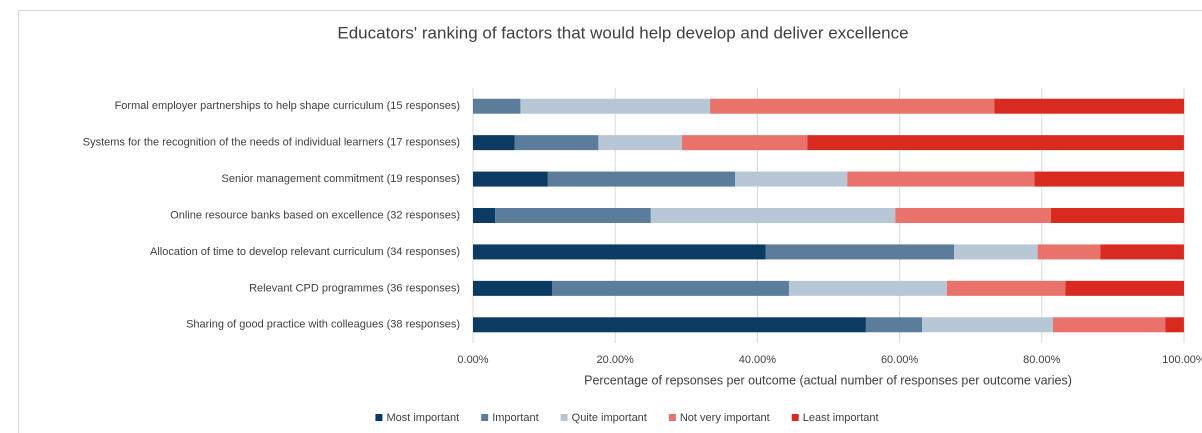 Image resolution: width=1202 pixels, height=433 pixels. I want to click on legend-label: Important, so click(515, 418).